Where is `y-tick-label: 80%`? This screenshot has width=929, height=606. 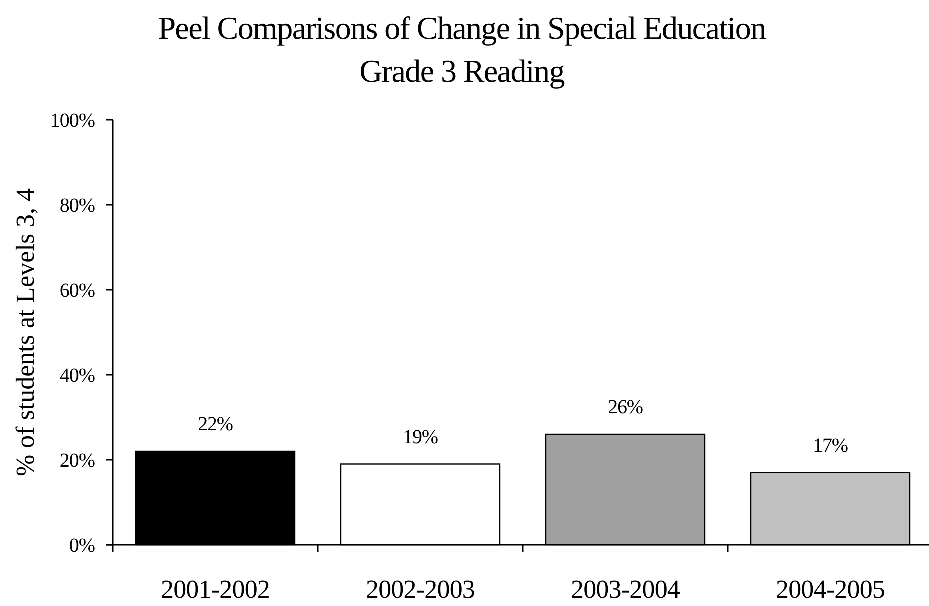 y-tick-label: 80% is located at coordinates (77, 206).